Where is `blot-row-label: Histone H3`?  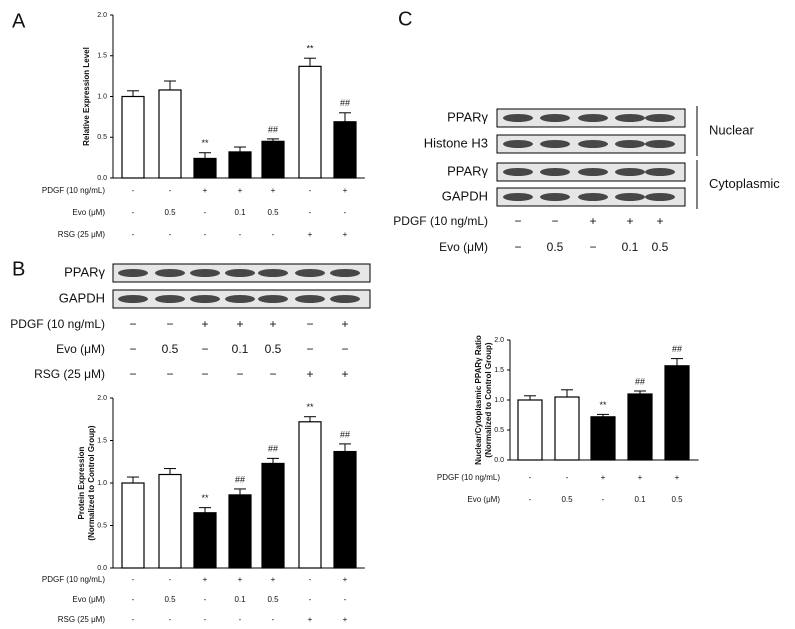
blot-row-label: Histone H3 is located at coordinates (456, 142).